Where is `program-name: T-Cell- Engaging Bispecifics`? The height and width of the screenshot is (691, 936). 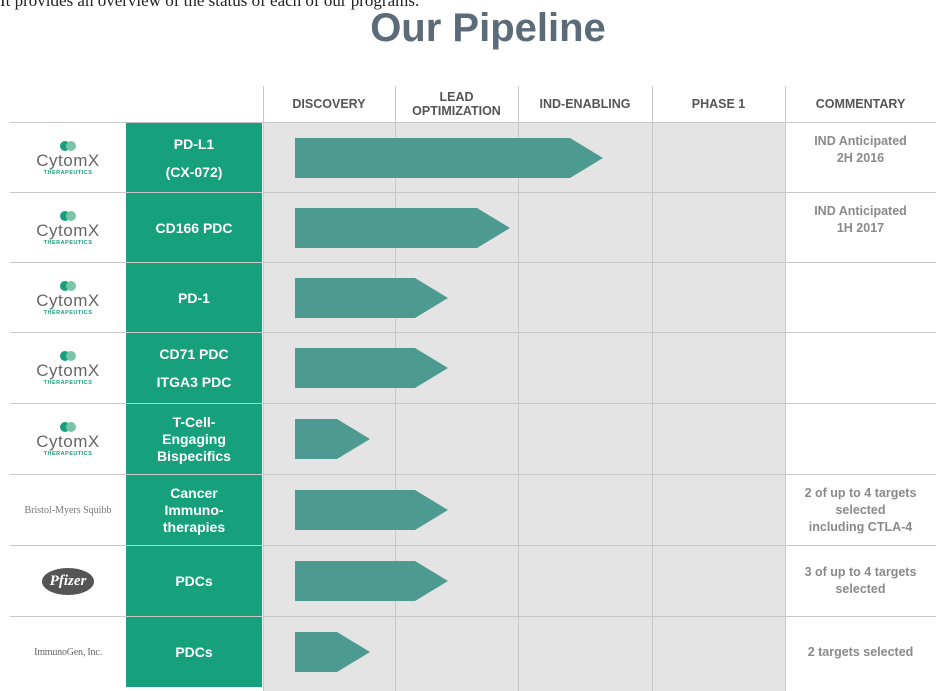 program-name: T-Cell- Engaging Bispecifics is located at coordinates (194, 439).